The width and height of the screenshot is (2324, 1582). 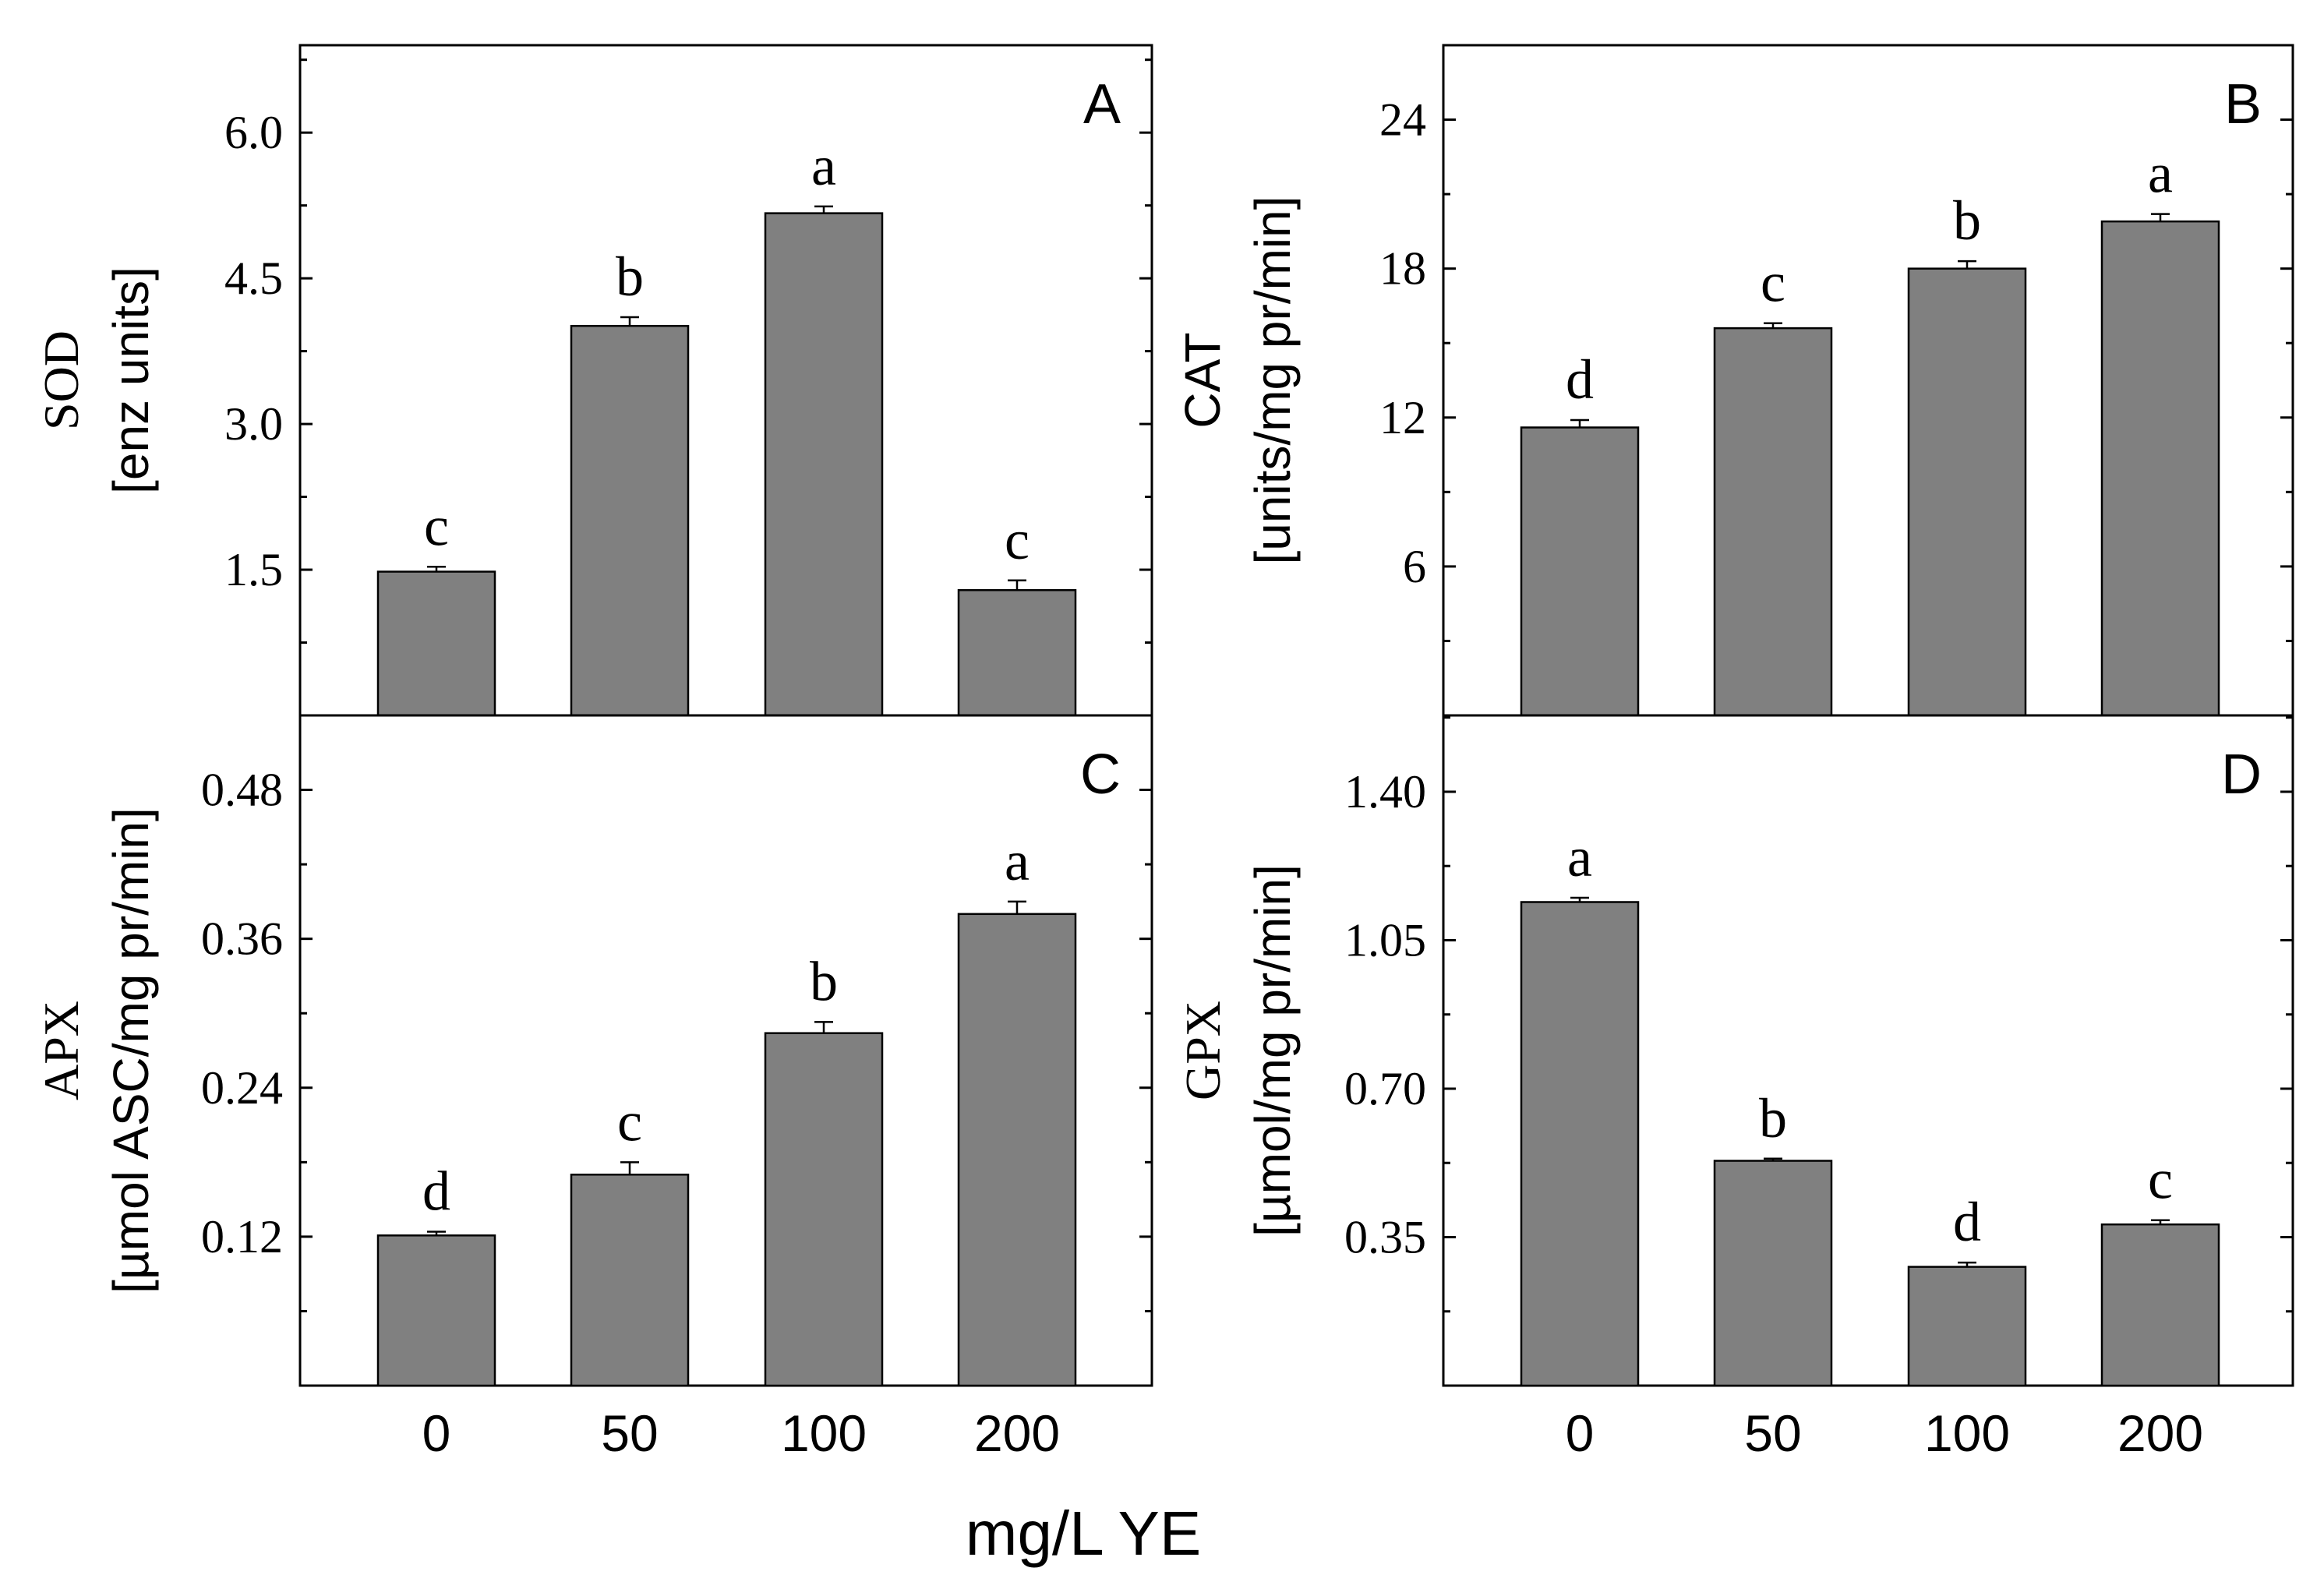 What do you see at coordinates (1102, 104) in the screenshot?
I see `panel-letter: A` at bounding box center [1102, 104].